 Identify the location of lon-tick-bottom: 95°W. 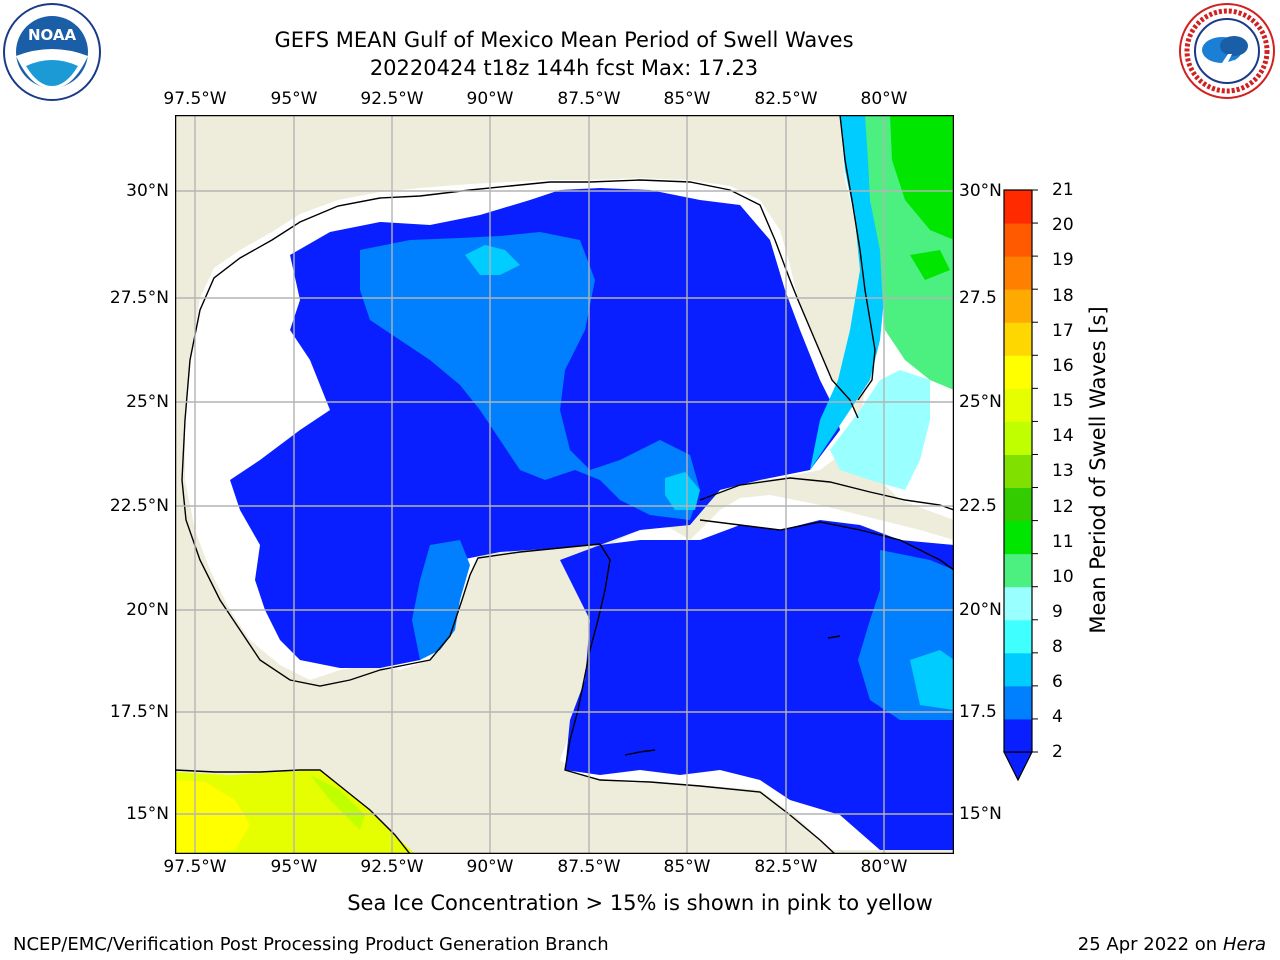
(294, 867).